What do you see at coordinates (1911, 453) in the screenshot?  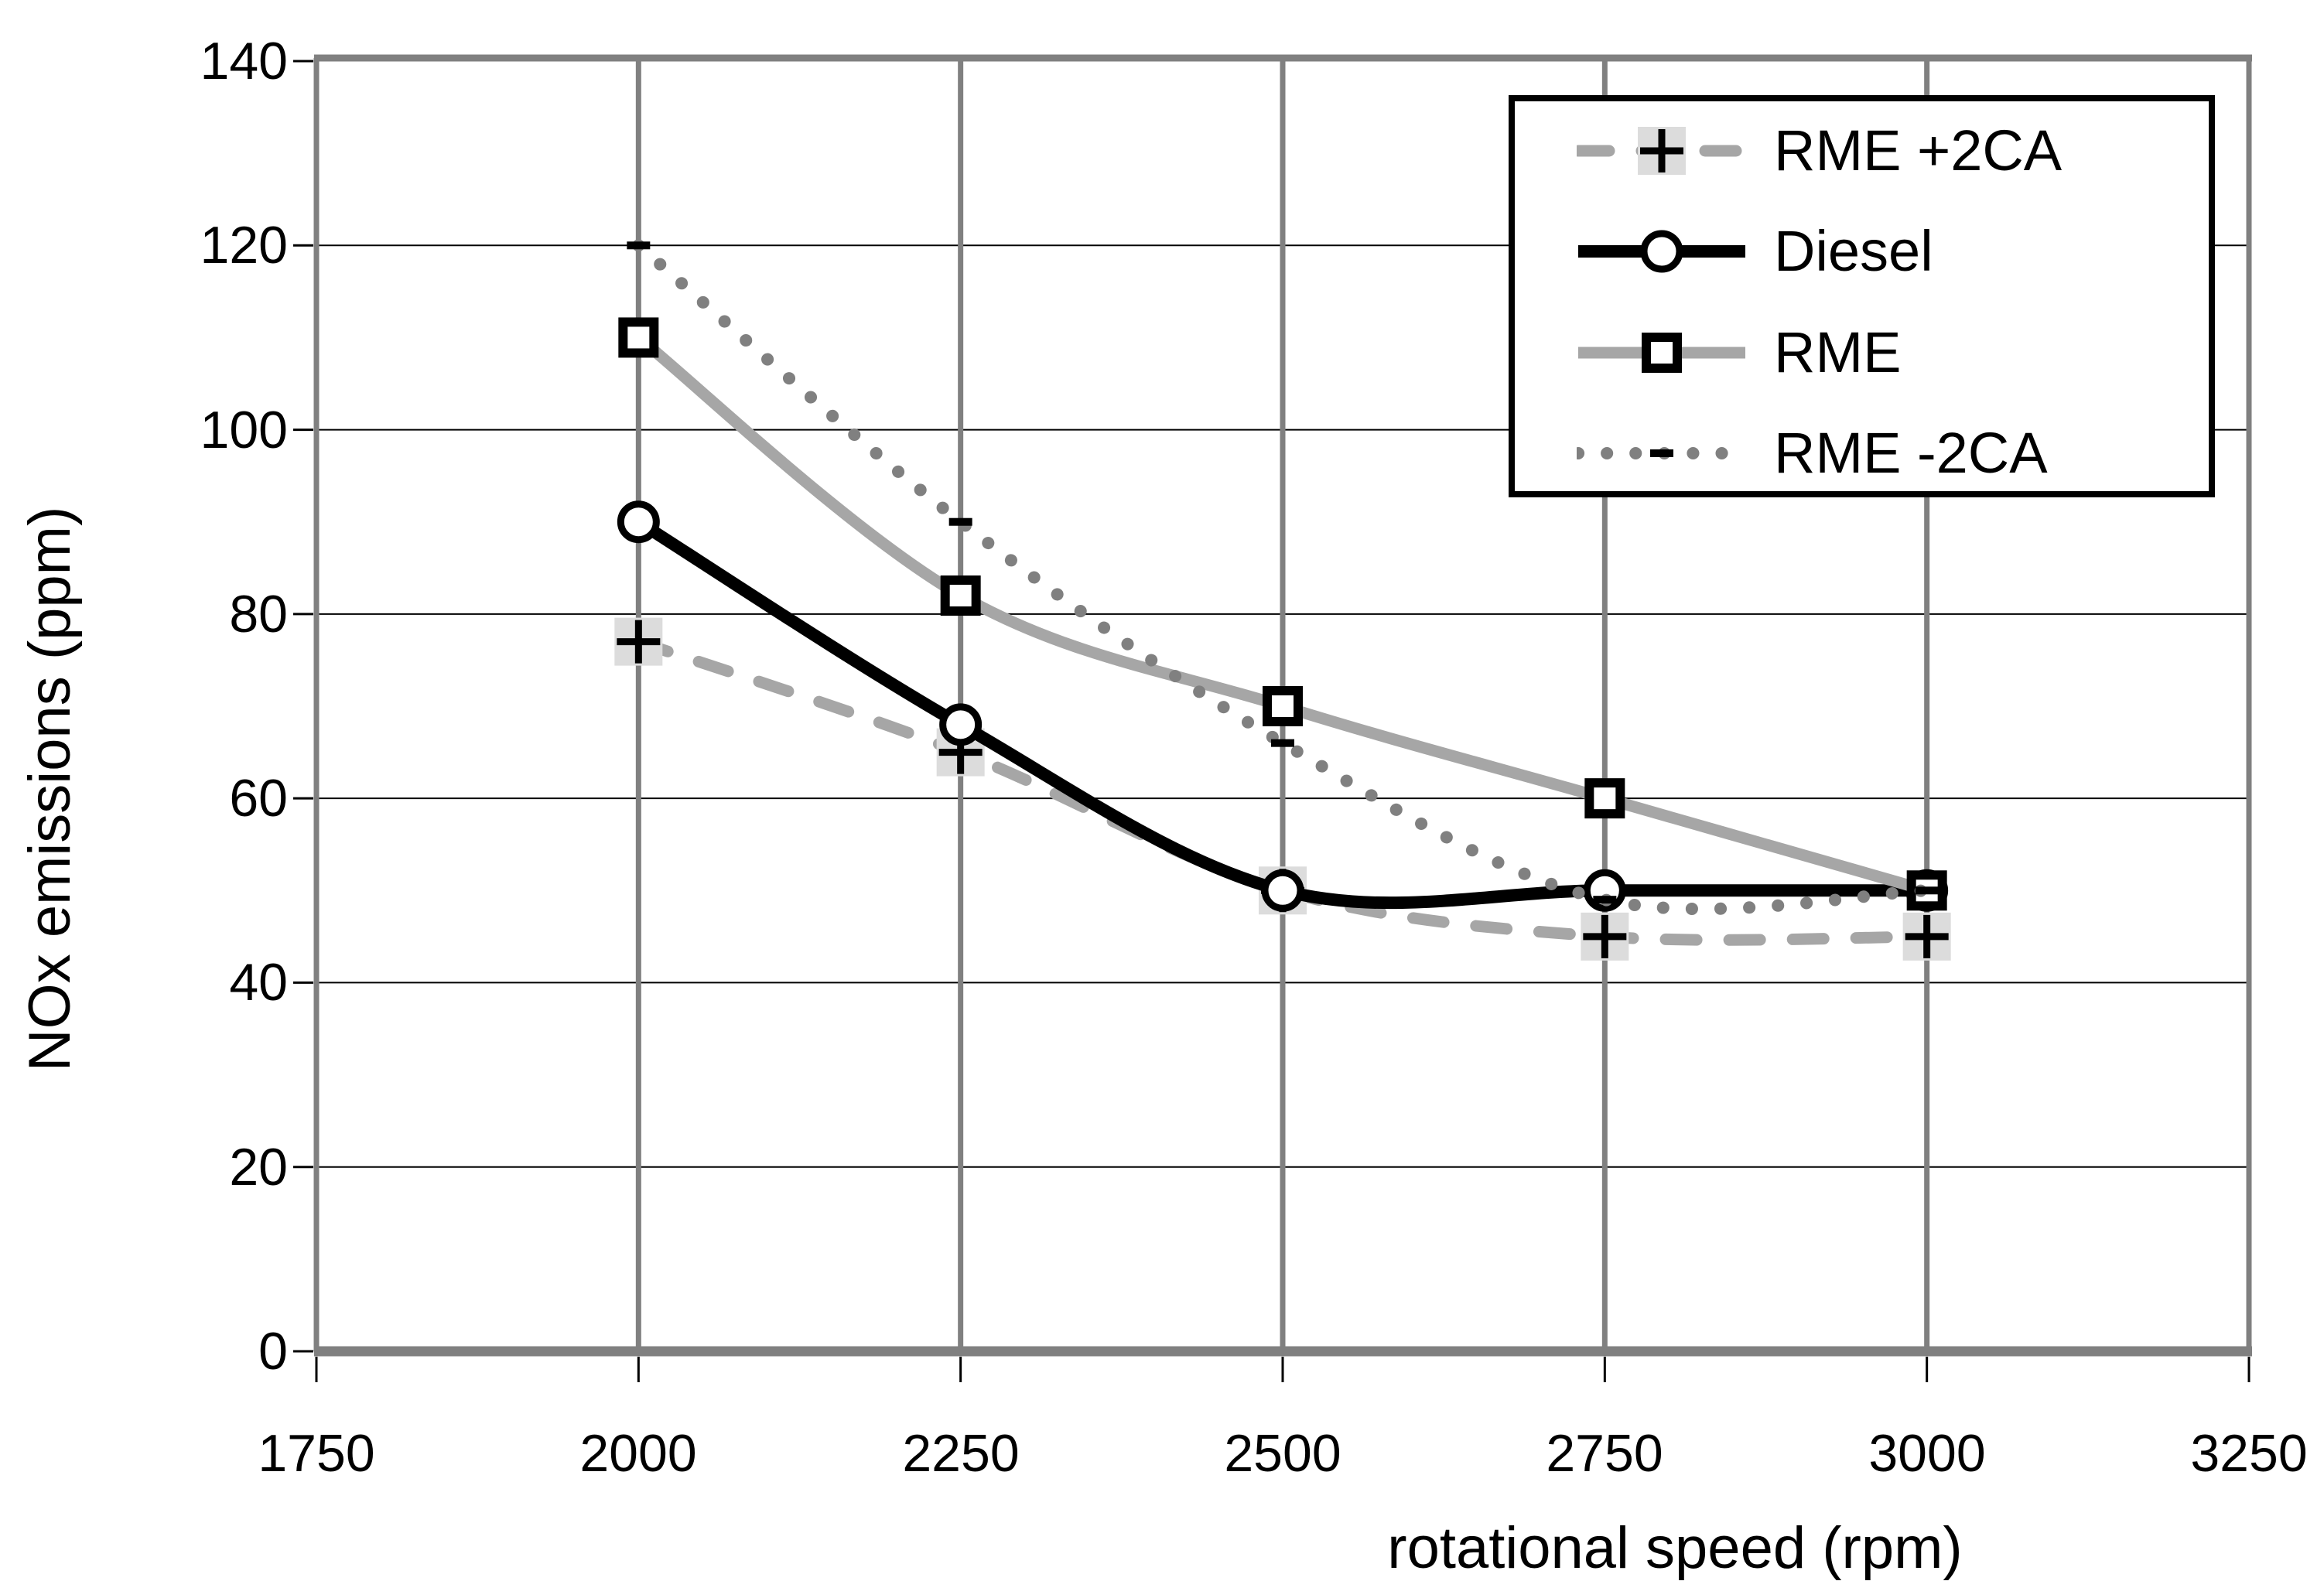 I see `legend-label-rme-minus2ca: RME -2CA` at bounding box center [1911, 453].